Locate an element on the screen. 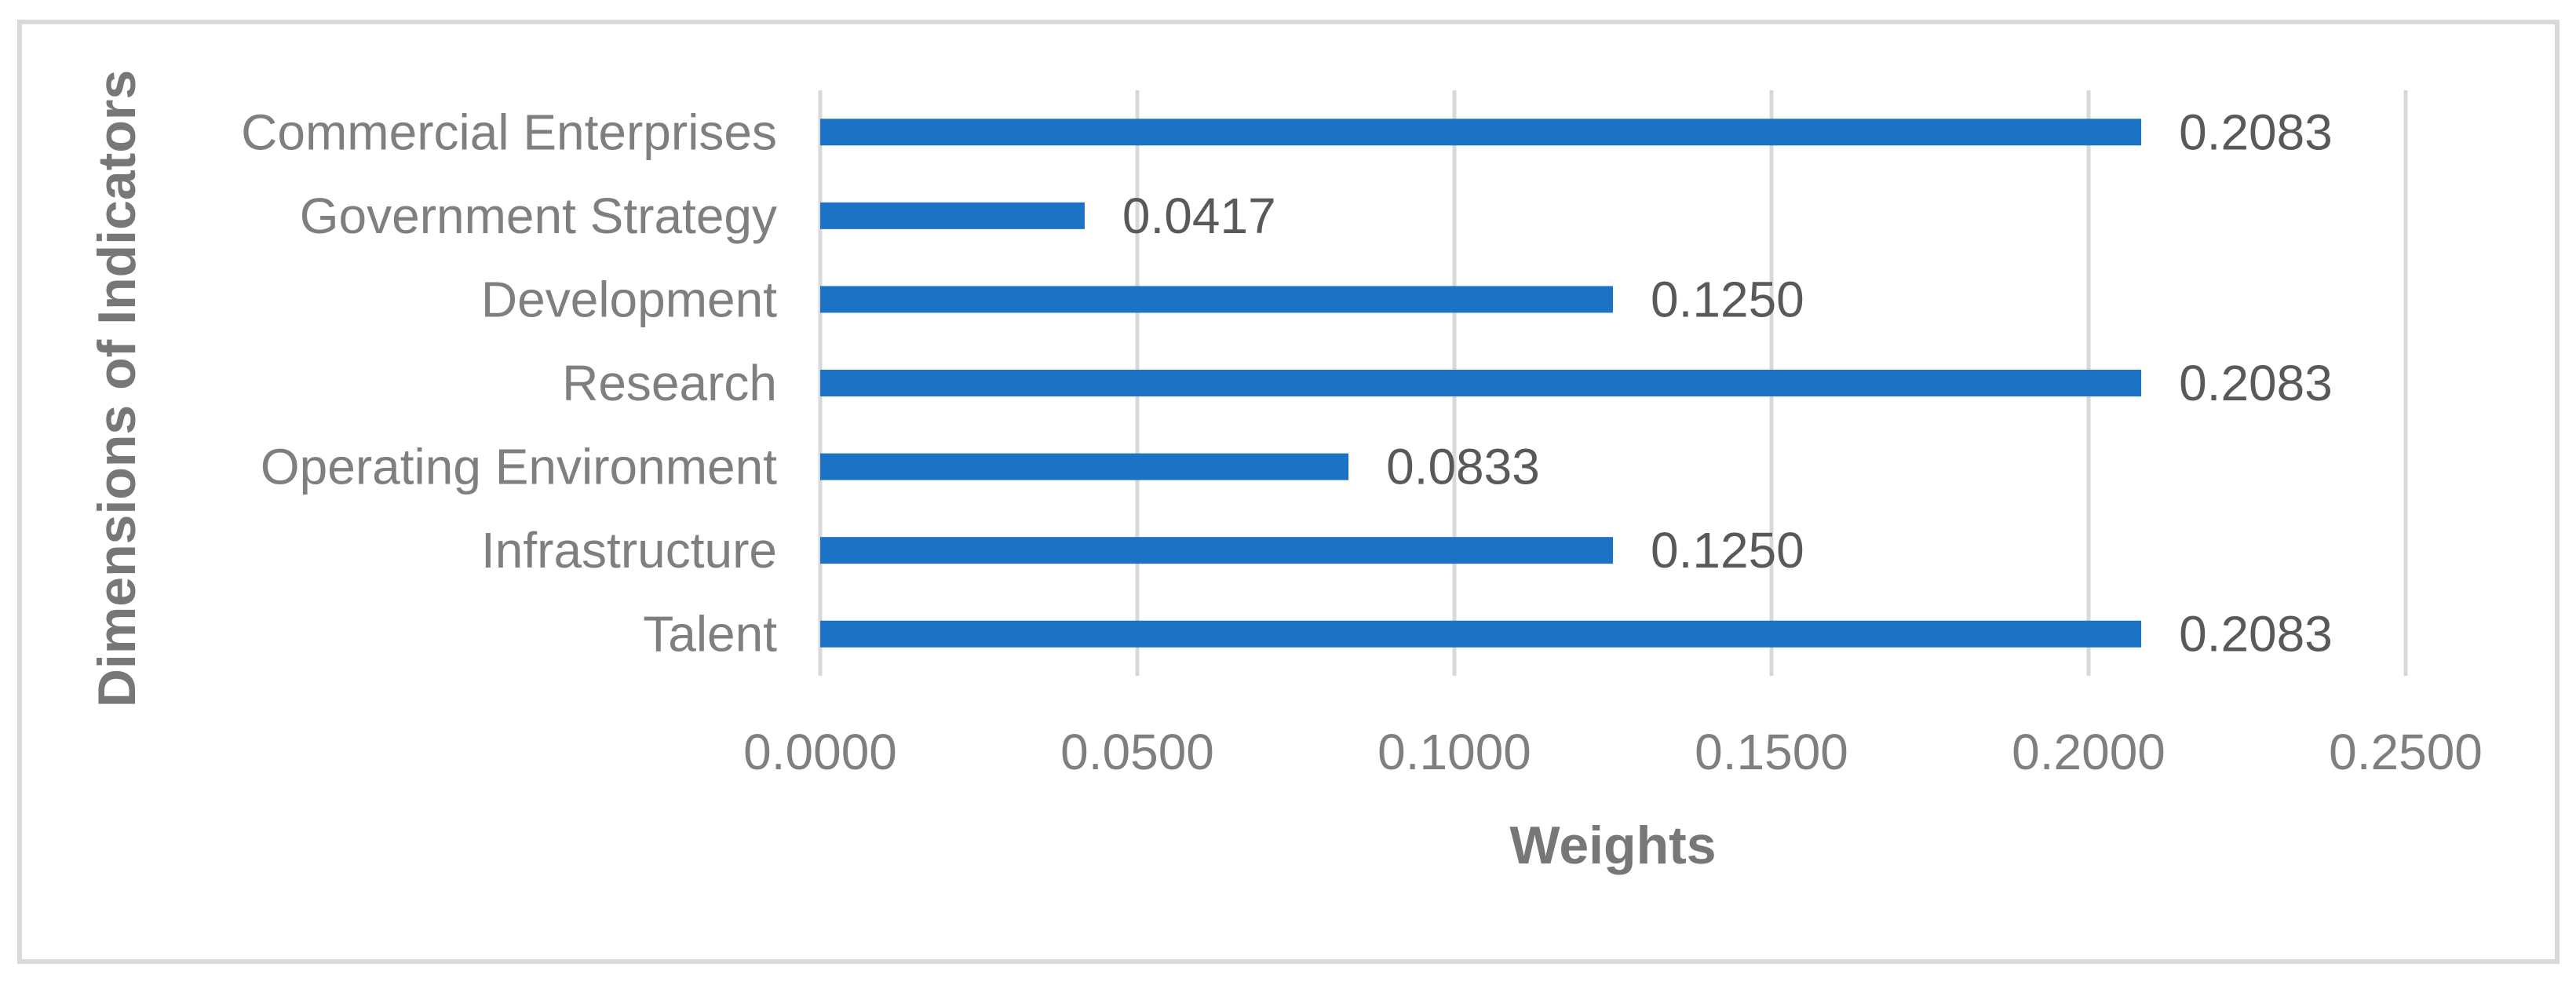  category-label: Development is located at coordinates (629, 299).